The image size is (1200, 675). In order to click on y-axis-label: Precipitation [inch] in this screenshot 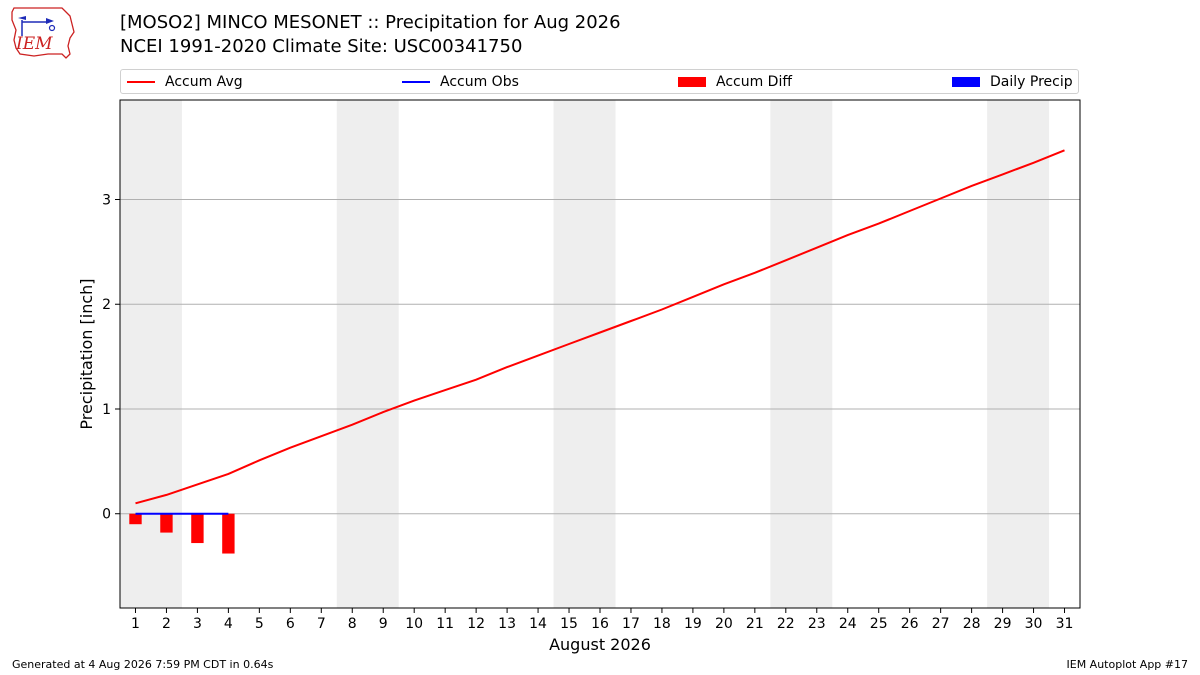, I will do `click(86, 353)`.